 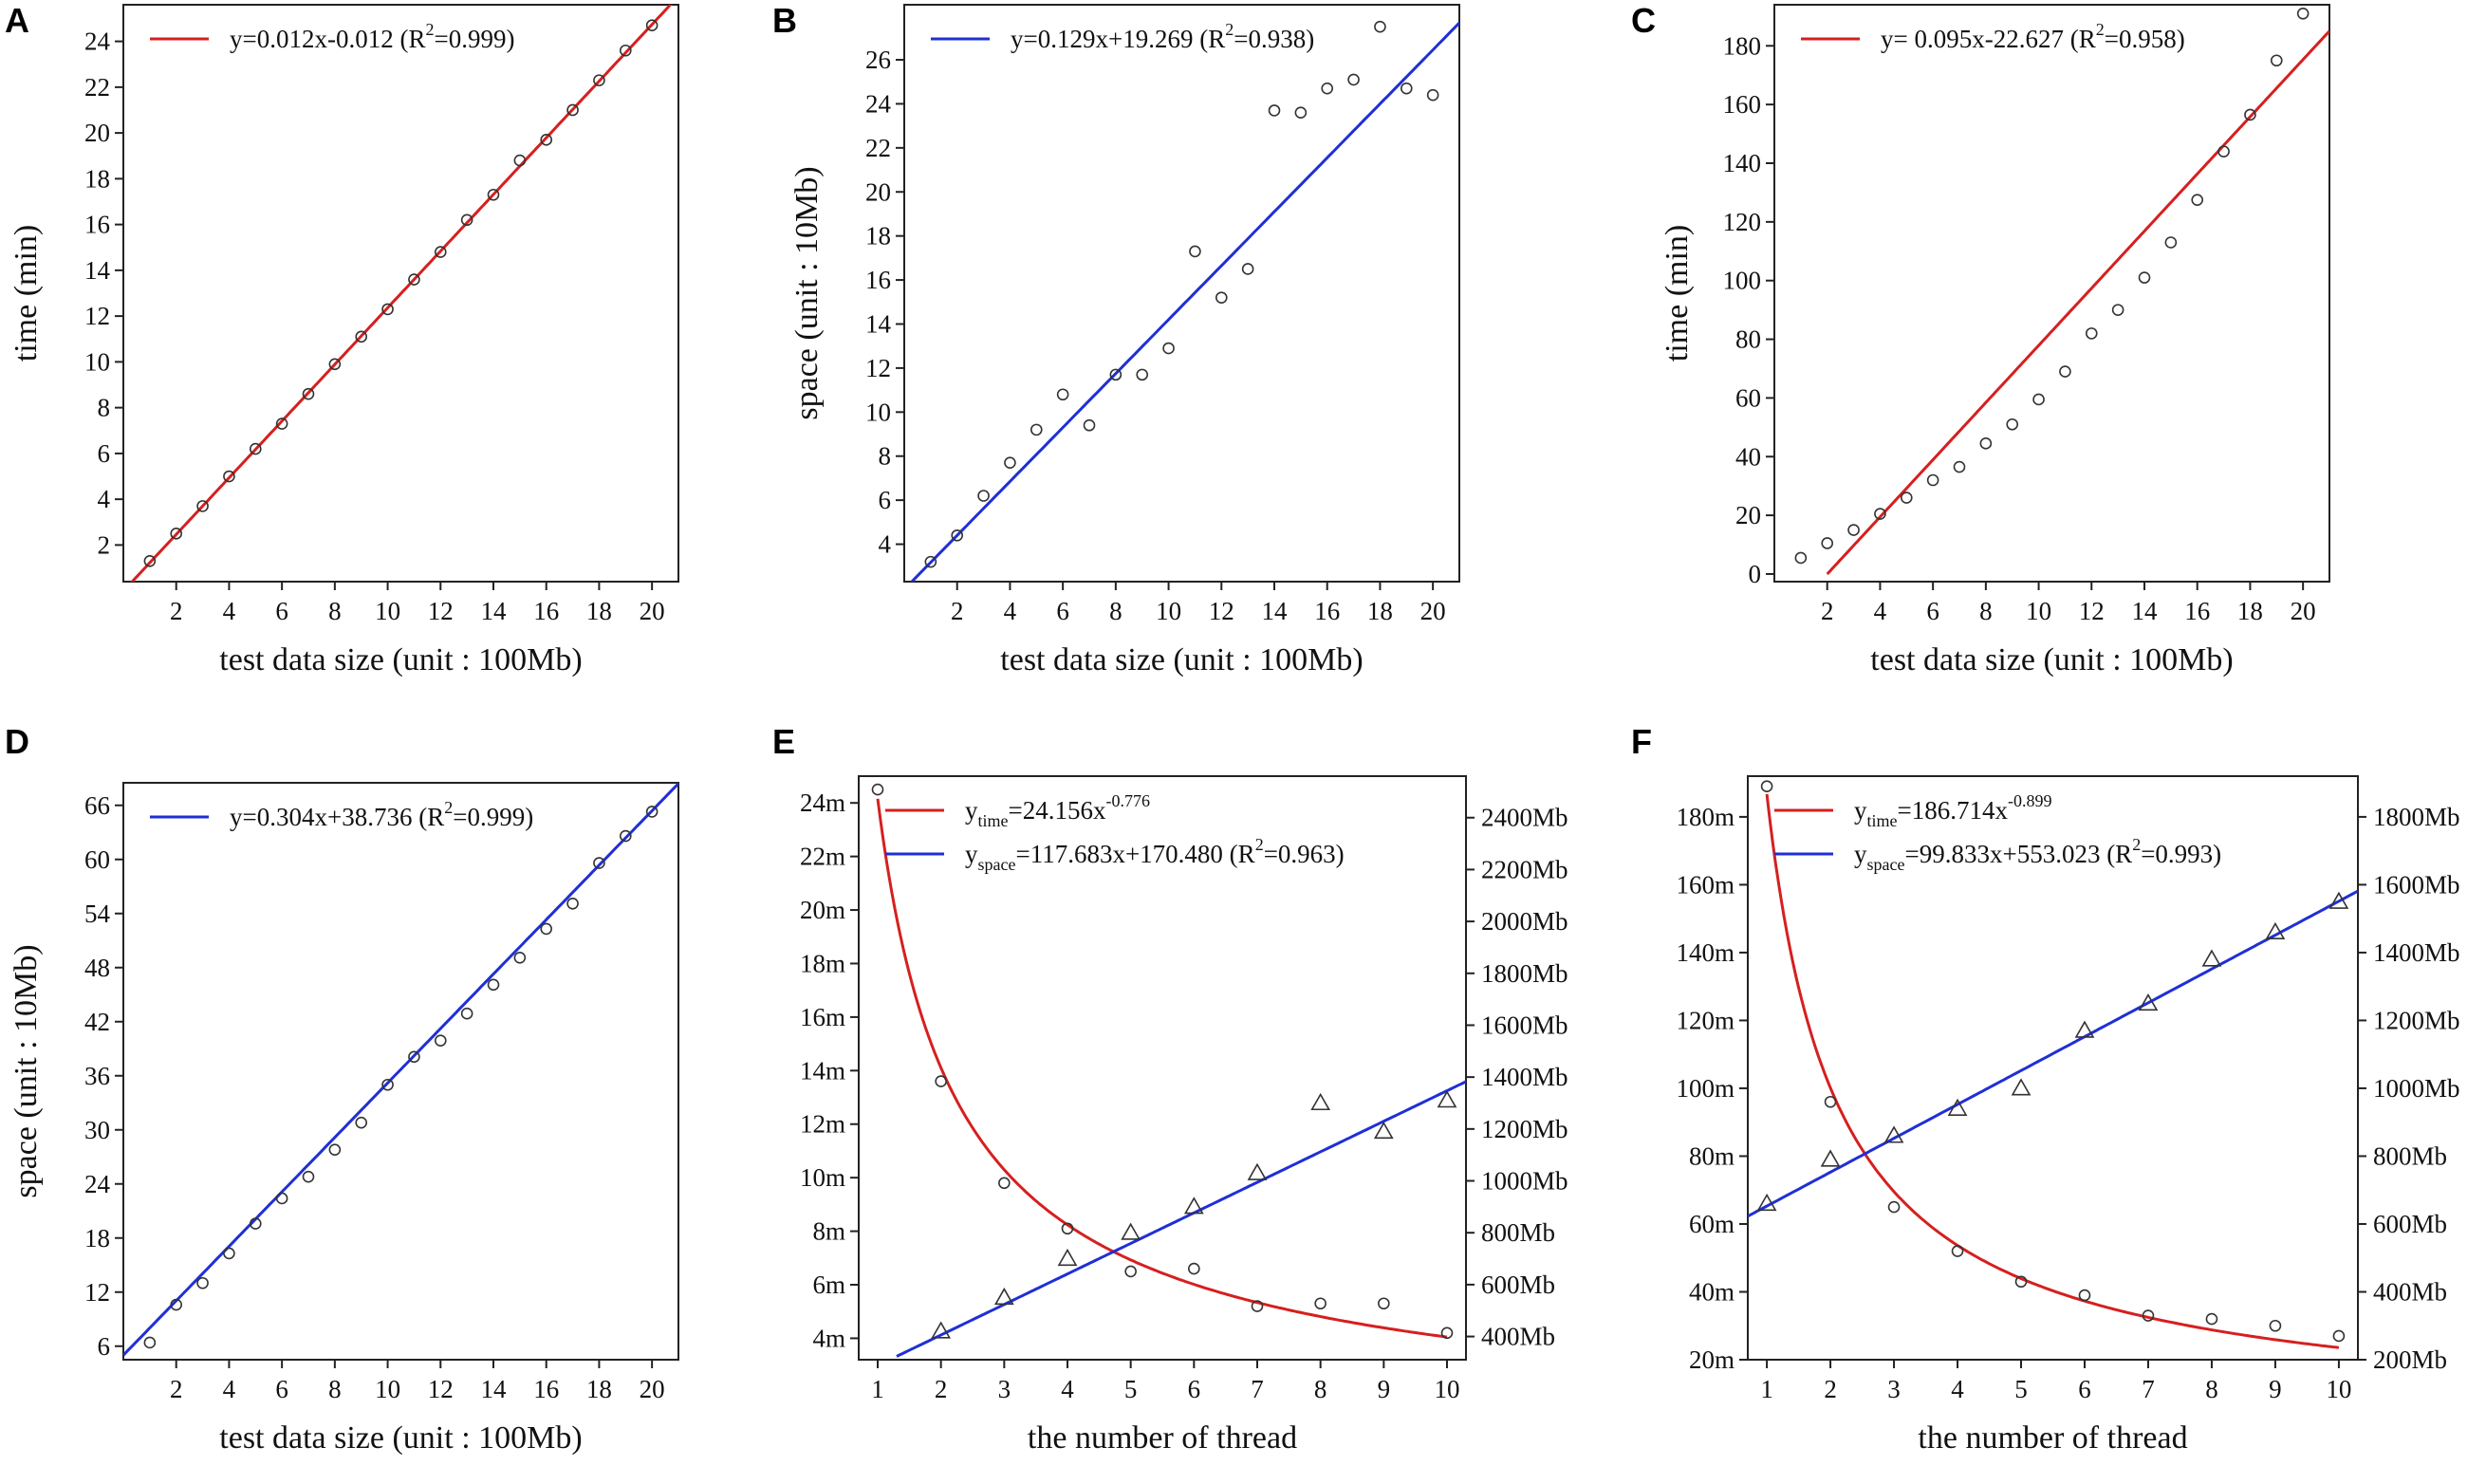 What do you see at coordinates (1162, 1068) in the screenshot?
I see `fit-line-time` at bounding box center [1162, 1068].